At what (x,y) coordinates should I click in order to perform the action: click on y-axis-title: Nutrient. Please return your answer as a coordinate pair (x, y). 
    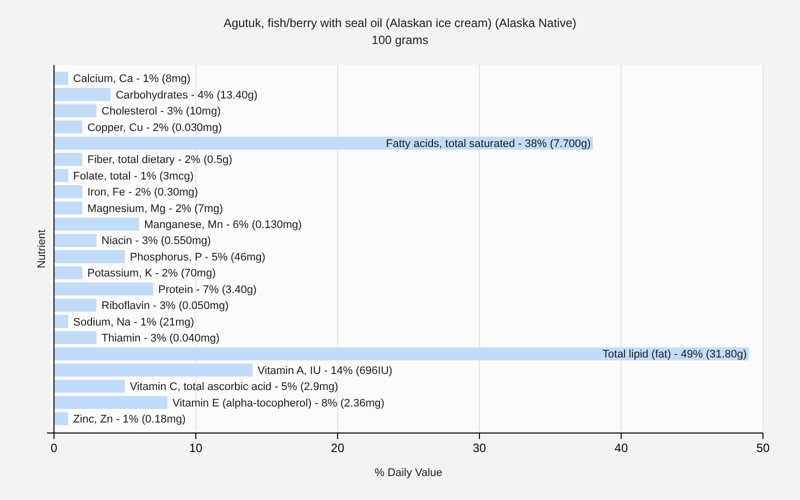
    Looking at the image, I should click on (42, 249).